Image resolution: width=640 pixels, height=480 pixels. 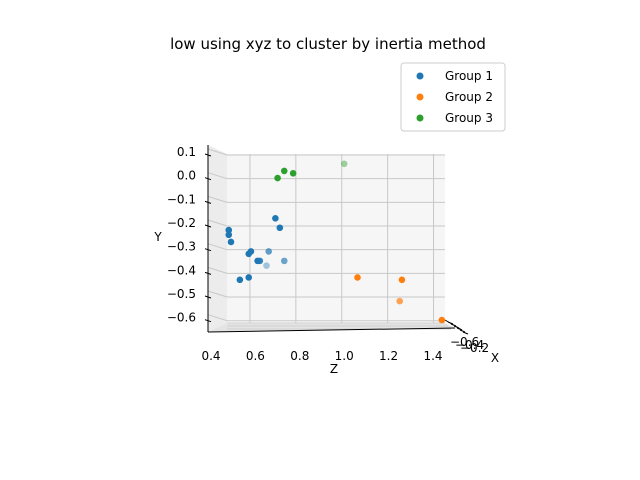 I want to click on y-tick-label: −0.3, so click(x=181, y=247).